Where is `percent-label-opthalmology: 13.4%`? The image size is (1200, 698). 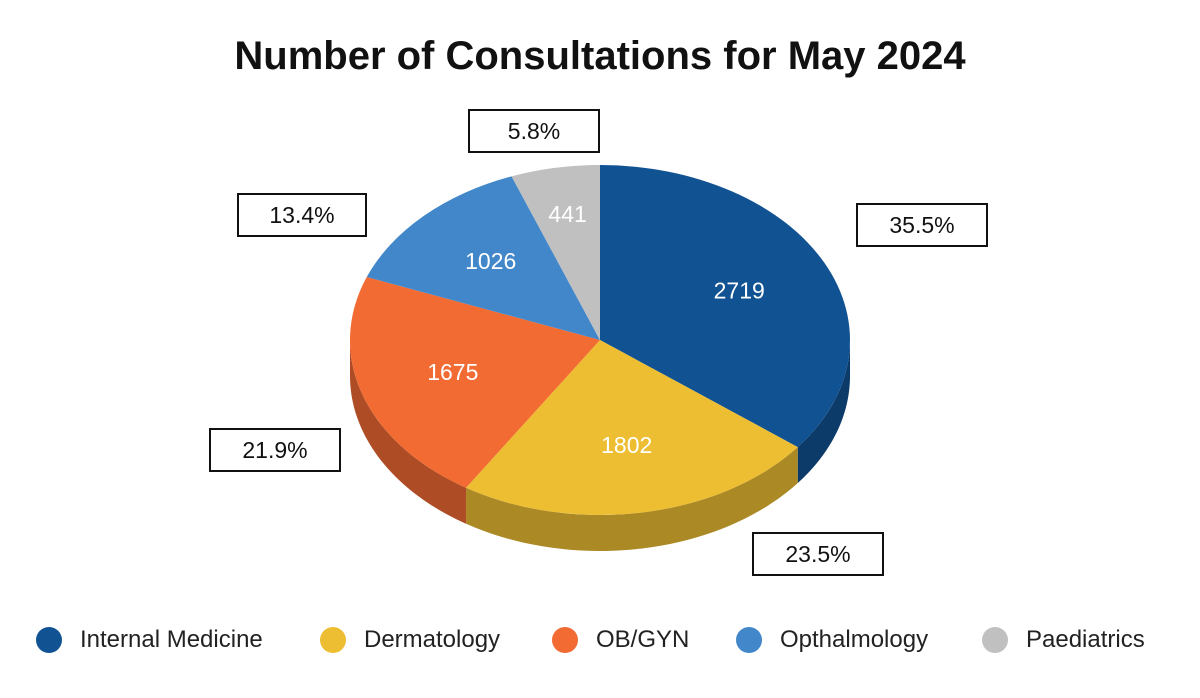 percent-label-opthalmology: 13.4% is located at coordinates (302, 215).